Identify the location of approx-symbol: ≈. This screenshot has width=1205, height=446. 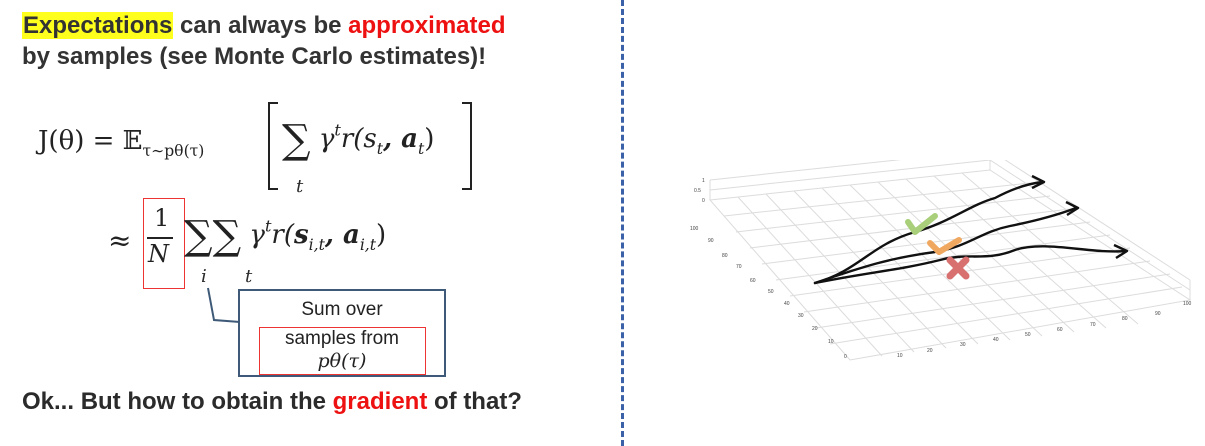
(120, 240).